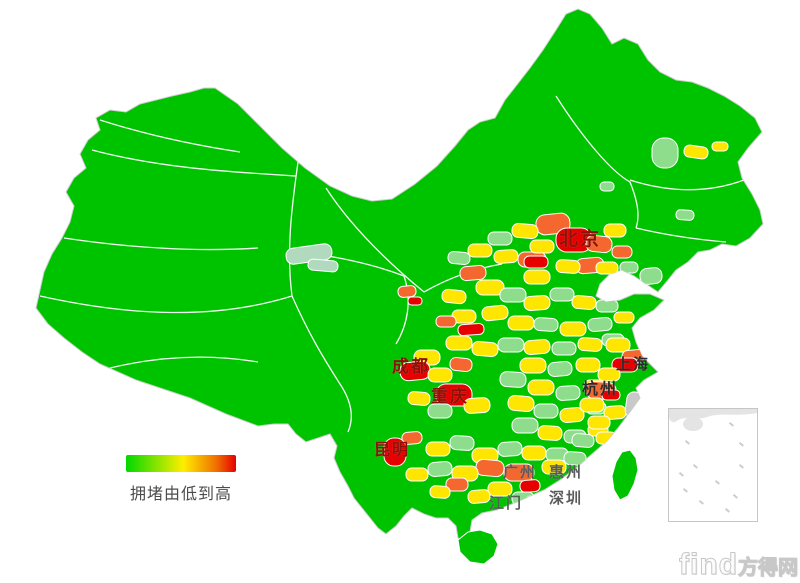 Image resolution: width=800 pixels, height=583 pixels. Describe the element at coordinates (711, 467) in the screenshot. I see `sea-inset-islands` at that location.